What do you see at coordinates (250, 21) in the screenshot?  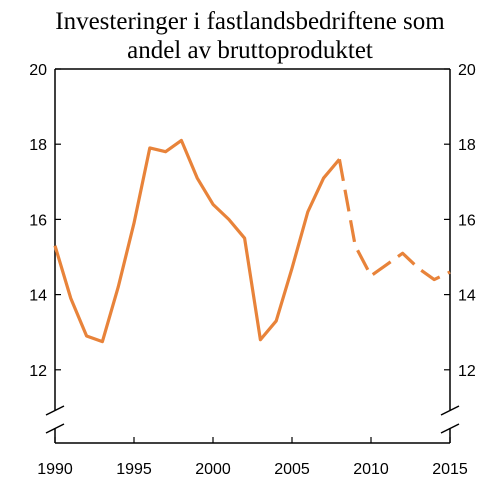 I see `chart-title-line-1: Investeringer i fastlandsbedriftene som` at bounding box center [250, 21].